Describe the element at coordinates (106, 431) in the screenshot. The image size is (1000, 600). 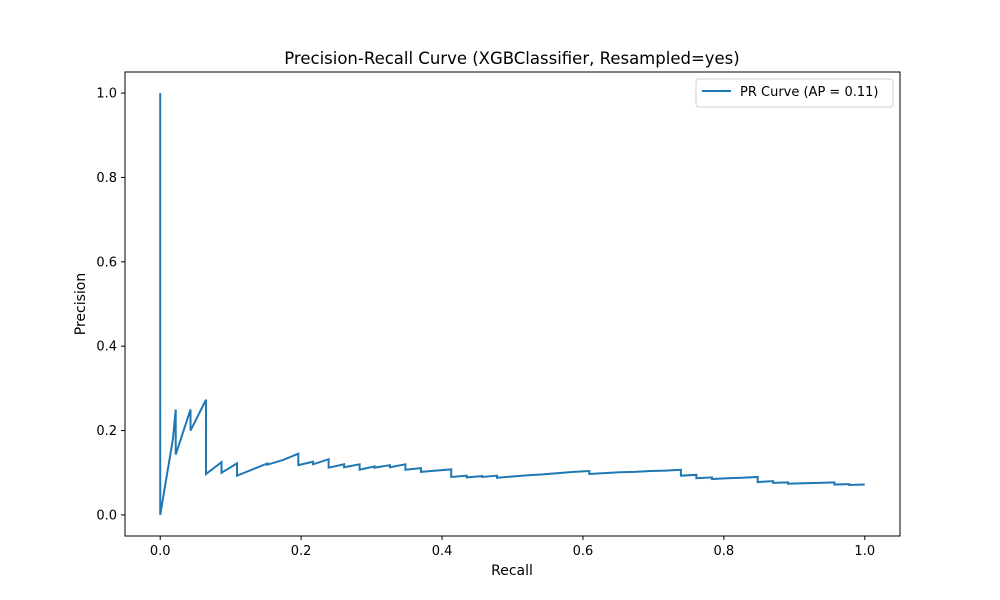
I see `y-tick-label: 0.2` at that location.